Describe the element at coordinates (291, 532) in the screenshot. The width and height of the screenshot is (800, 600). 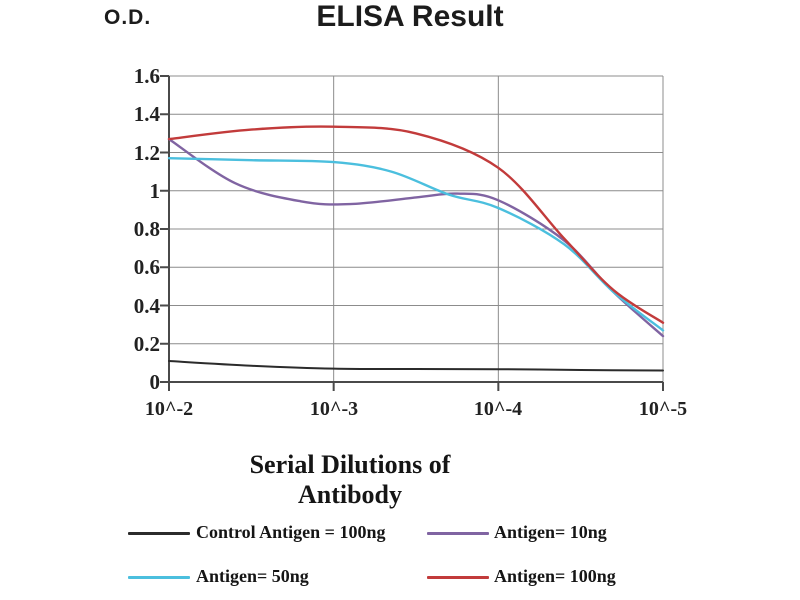
I see `legend-label-control-antigen: Control Antigen = 100ng` at that location.